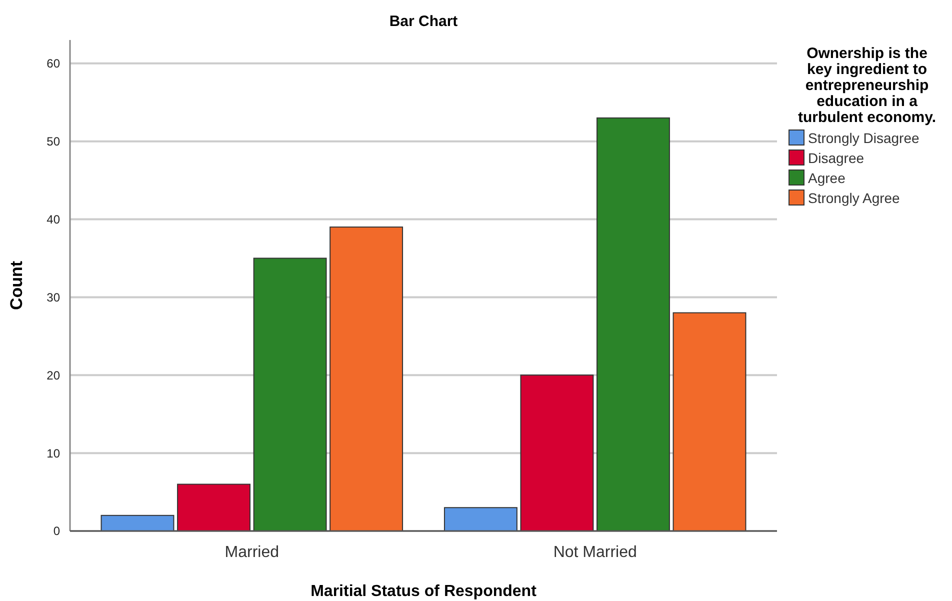 This screenshot has height=601, width=952. Describe the element at coordinates (16, 285) in the screenshot. I see `y-axis-title: Count` at that location.